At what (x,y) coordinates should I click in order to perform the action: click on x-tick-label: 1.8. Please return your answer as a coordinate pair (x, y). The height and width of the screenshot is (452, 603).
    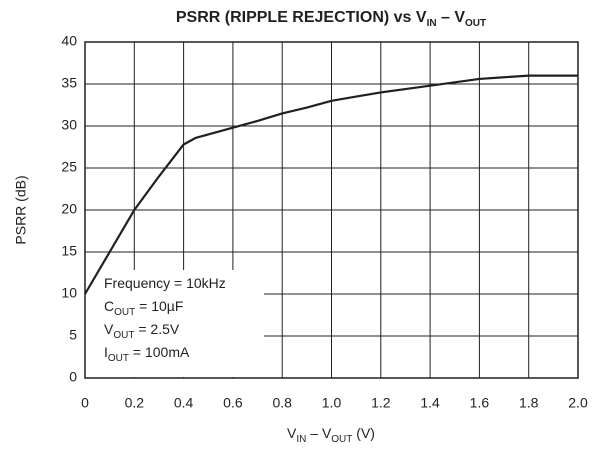
    Looking at the image, I should click on (529, 403).